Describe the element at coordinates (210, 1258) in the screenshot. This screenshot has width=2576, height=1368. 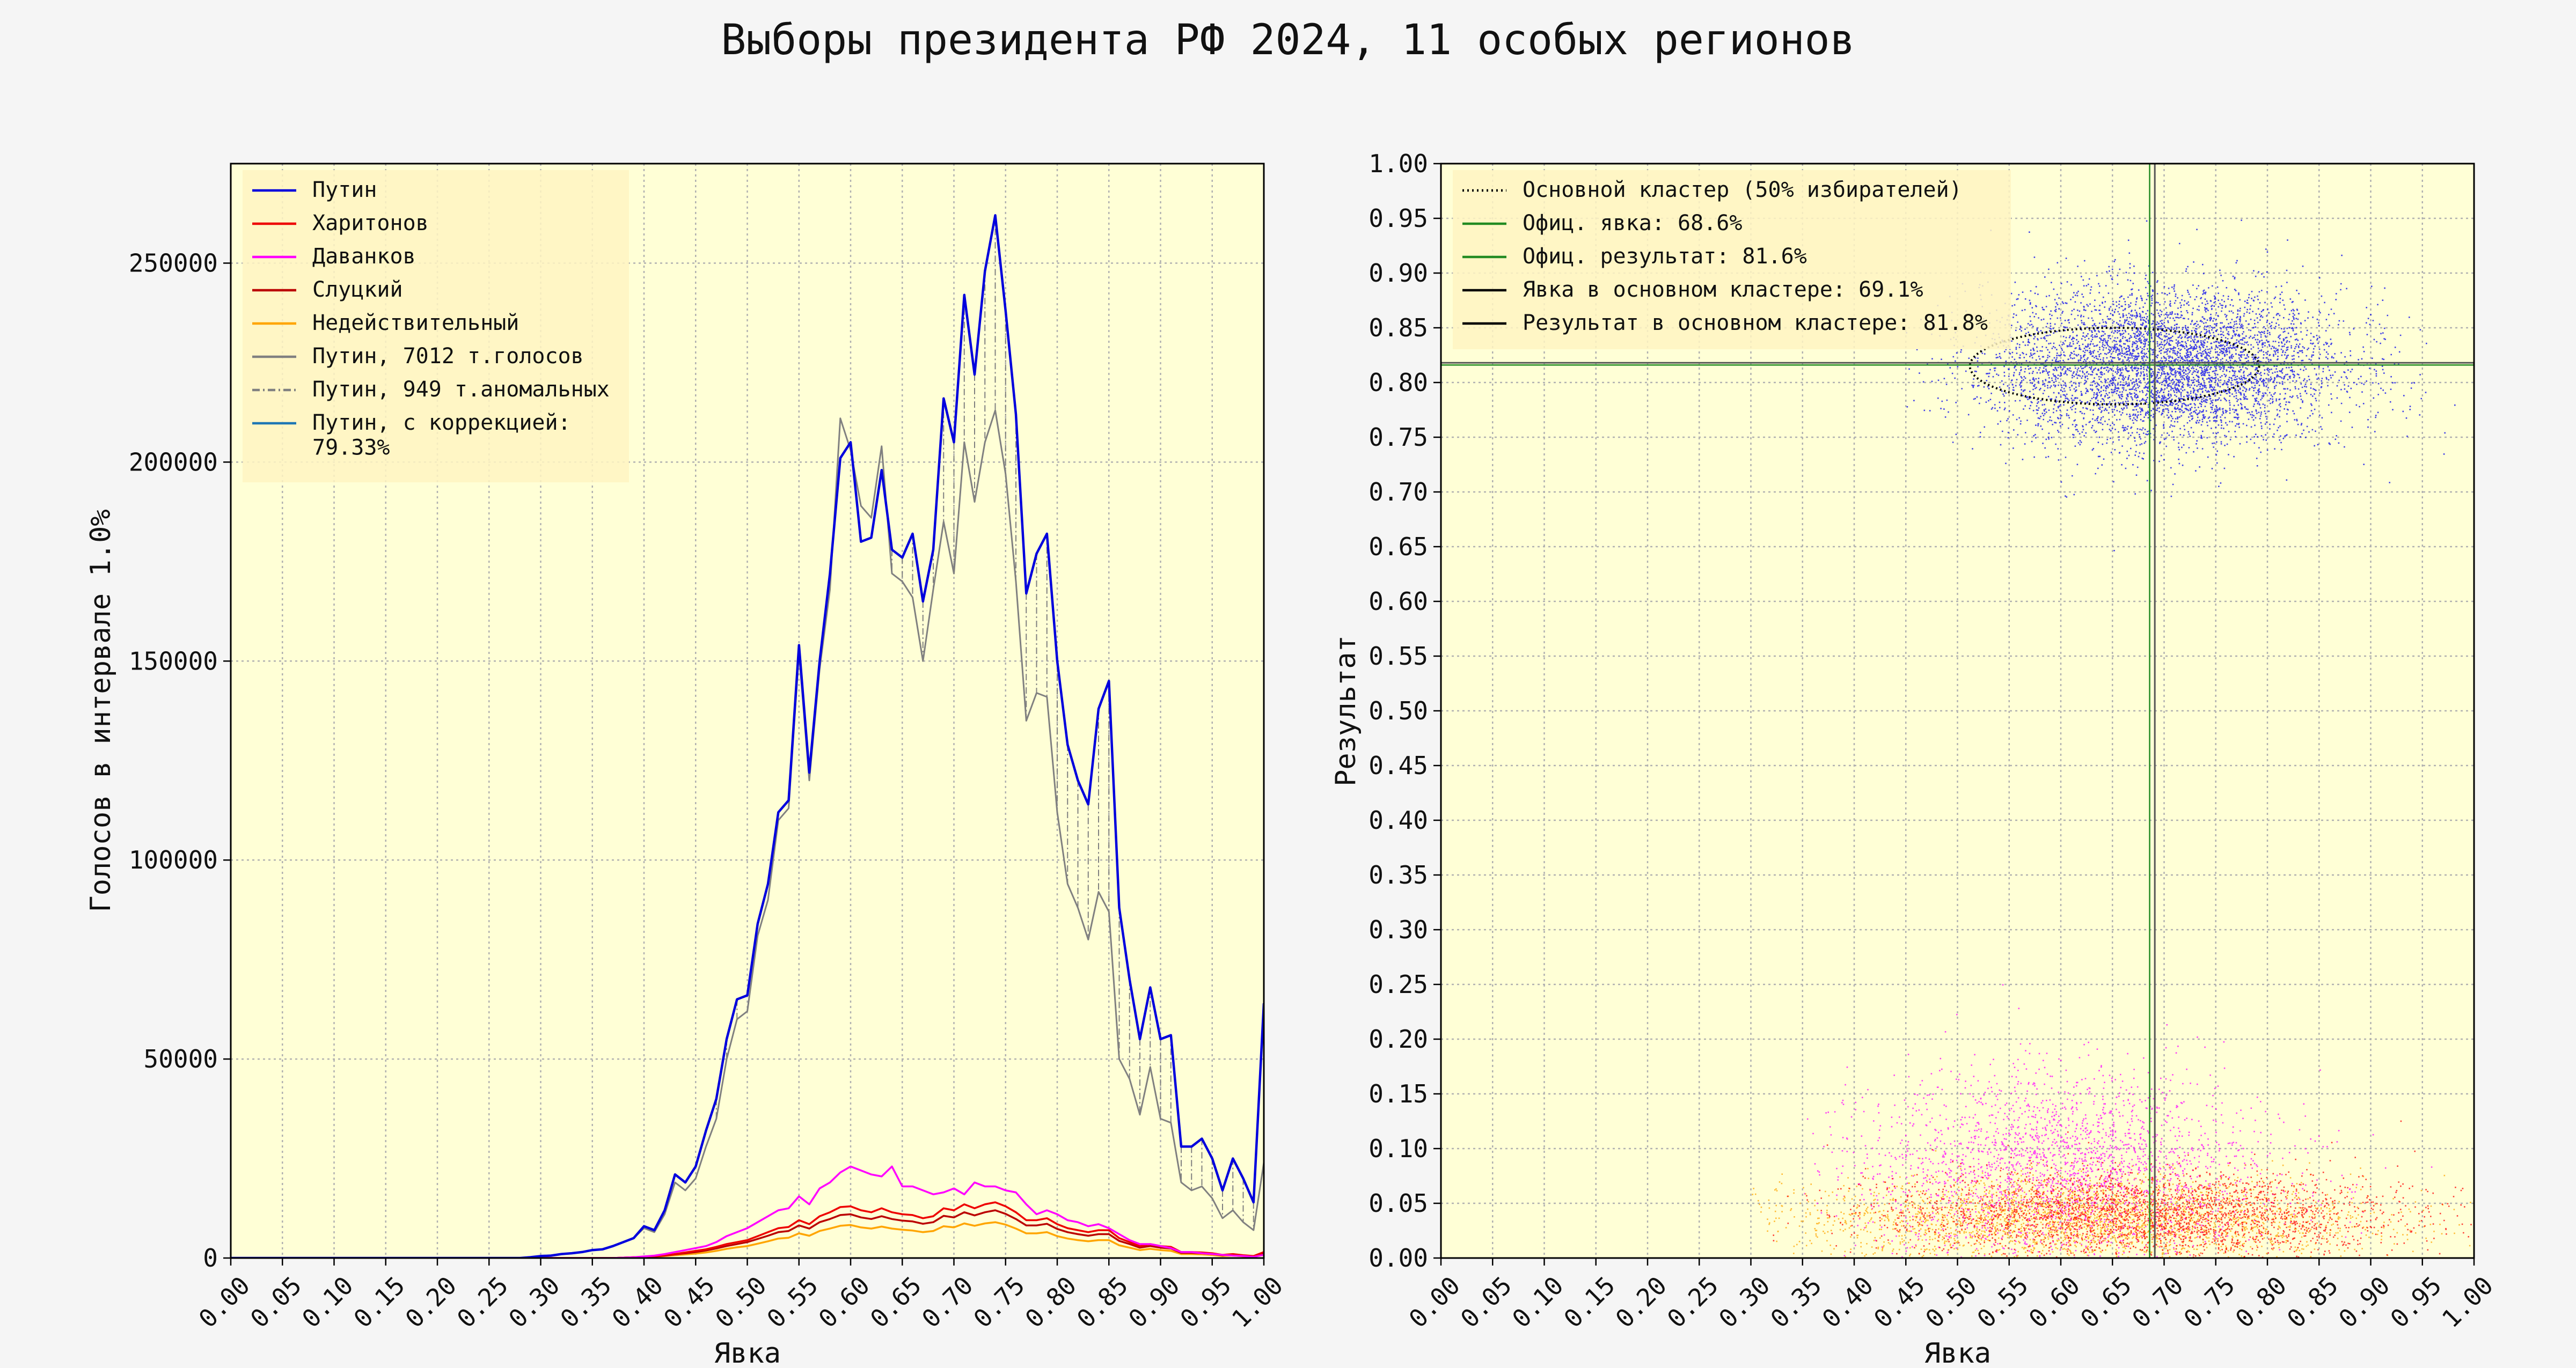
I see `y-tick-label: 0` at that location.